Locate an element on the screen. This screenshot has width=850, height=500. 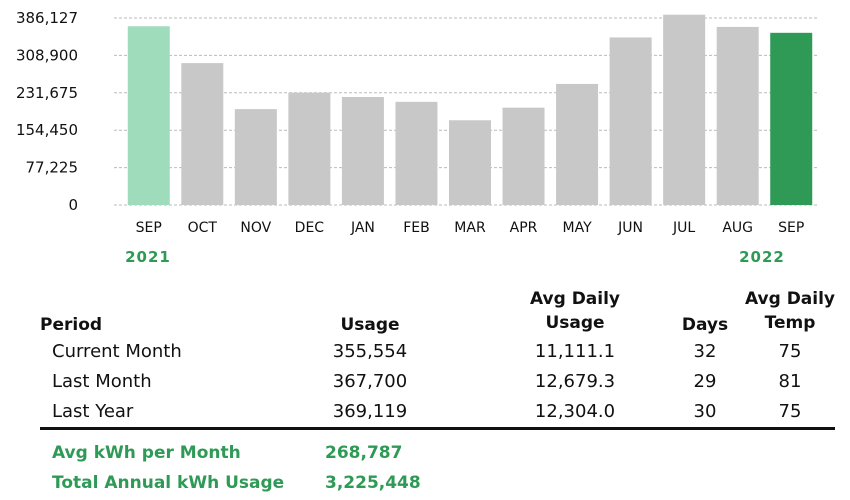
x-tick-label: DEC is located at coordinates (310, 228).